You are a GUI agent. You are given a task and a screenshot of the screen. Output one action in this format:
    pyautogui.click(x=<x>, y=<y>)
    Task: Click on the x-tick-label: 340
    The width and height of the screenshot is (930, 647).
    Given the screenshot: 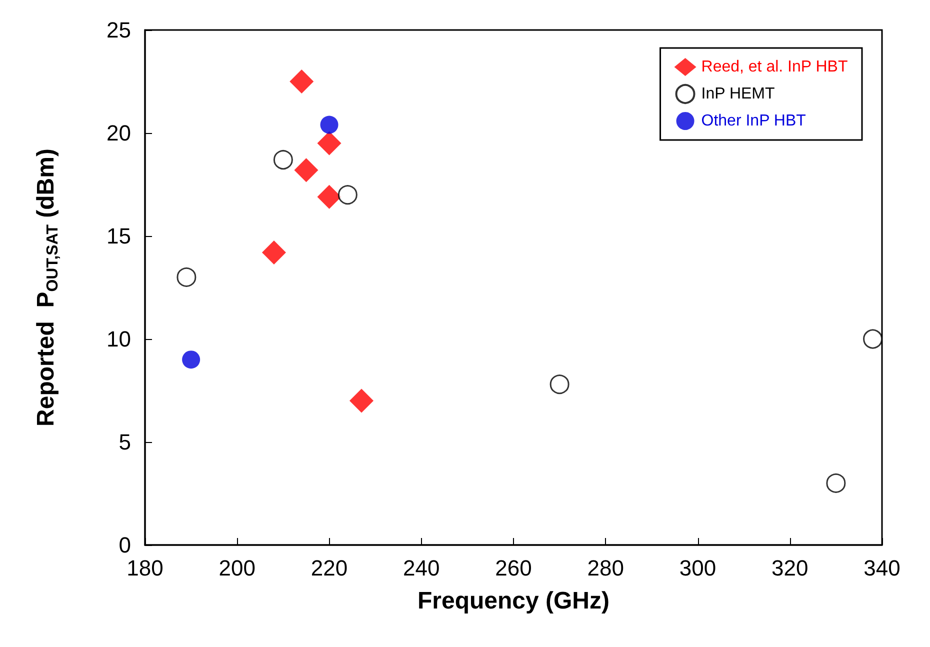 What is the action you would take?
    pyautogui.click(x=882, y=568)
    